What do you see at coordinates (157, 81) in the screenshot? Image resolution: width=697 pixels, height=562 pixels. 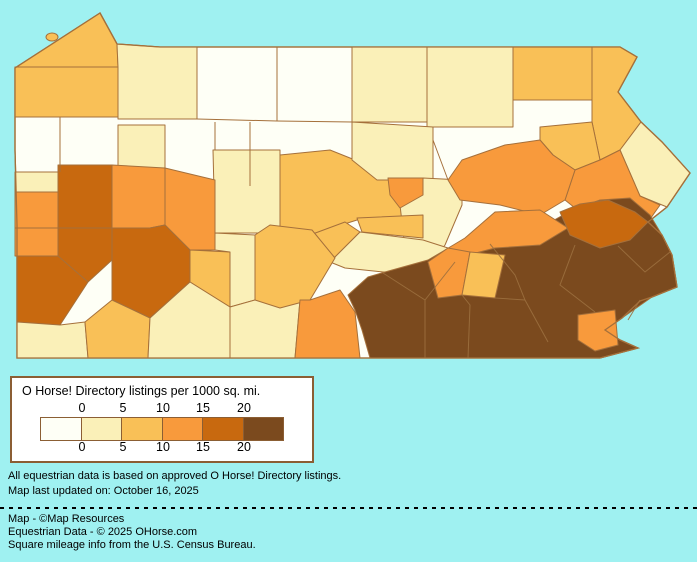 I see `county-region-warren` at bounding box center [157, 81].